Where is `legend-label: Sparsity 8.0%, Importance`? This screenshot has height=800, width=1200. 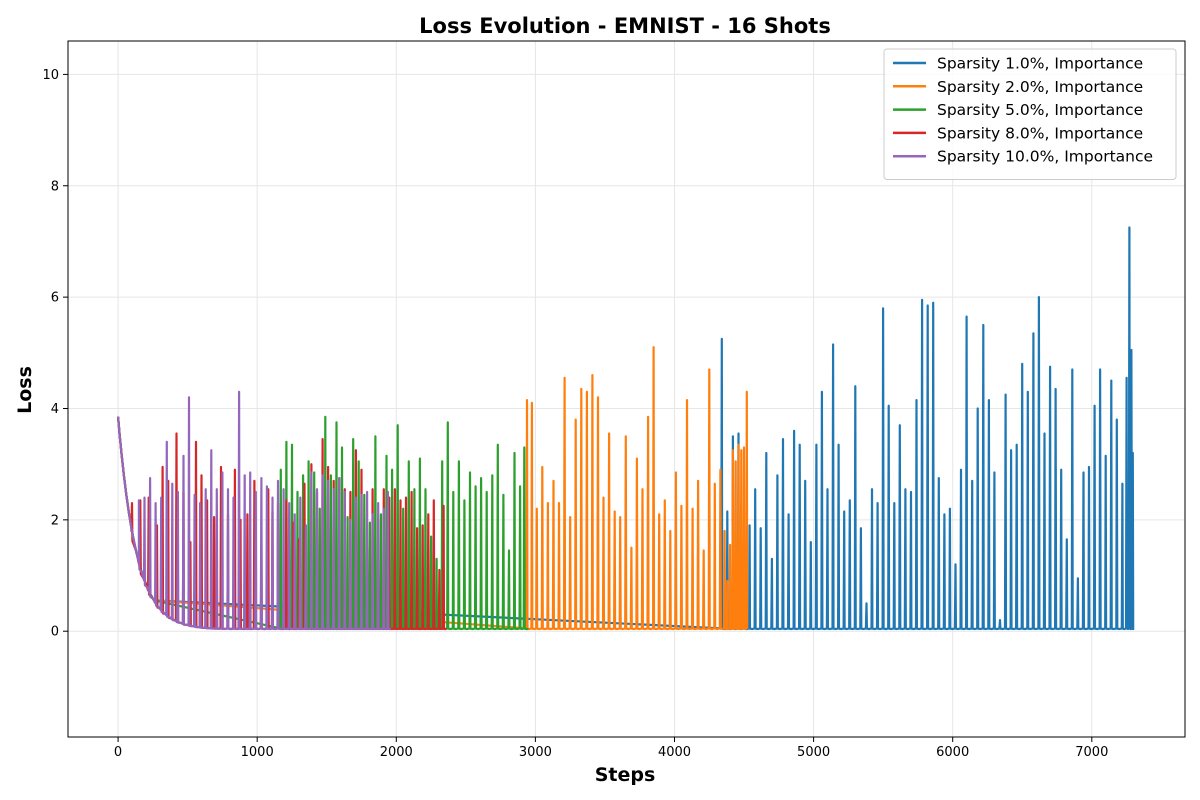
legend-label: Sparsity 8.0%, Importance is located at coordinates (1040, 133).